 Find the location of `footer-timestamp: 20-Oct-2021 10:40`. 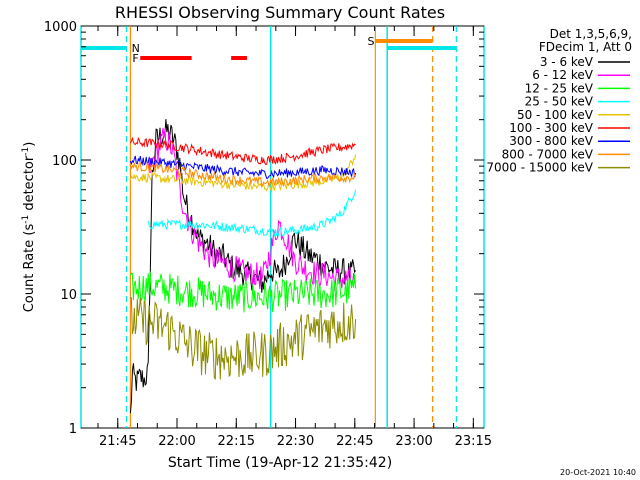

footer-timestamp: 20-Oct-2021 10:40 is located at coordinates (598, 472).